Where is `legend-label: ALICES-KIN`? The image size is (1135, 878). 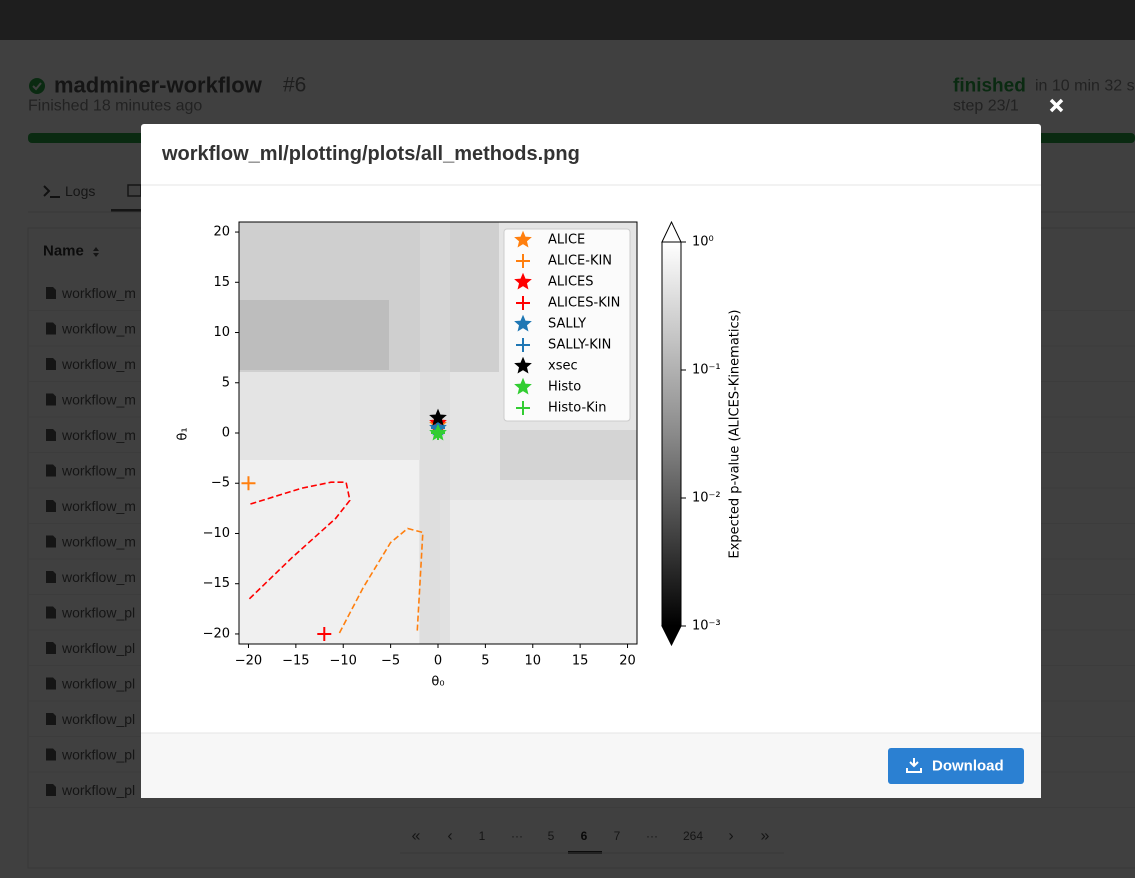 legend-label: ALICES-KIN is located at coordinates (584, 303).